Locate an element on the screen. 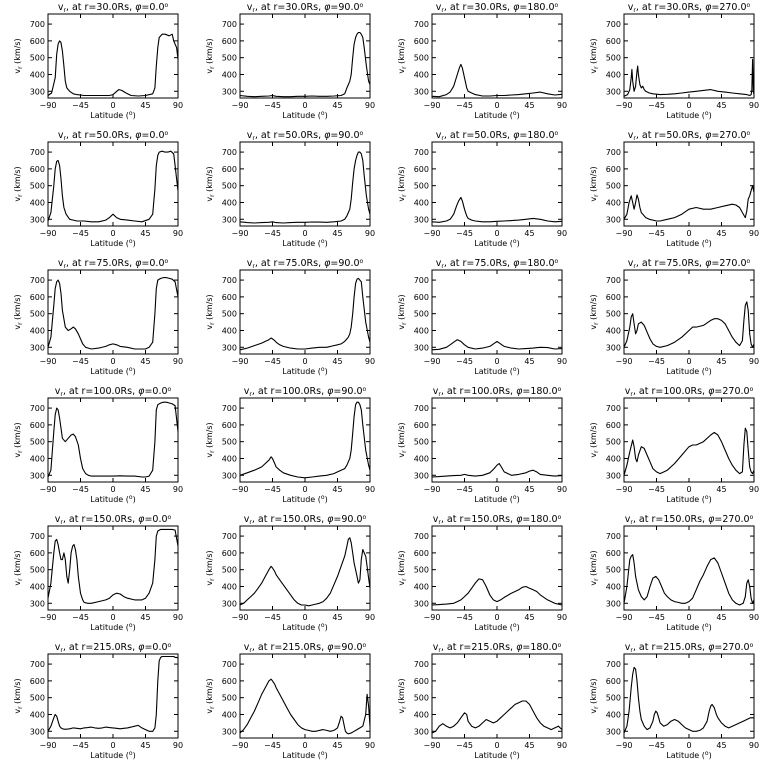  chart-title: vr, at r=215.0Rs, φ=180.0o is located at coordinates (497, 648).